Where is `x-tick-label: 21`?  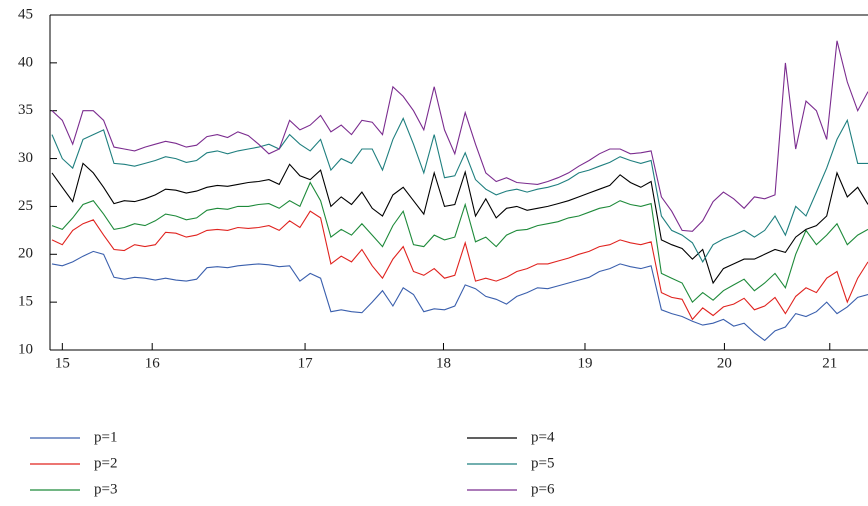
x-tick-label: 21 is located at coordinates (829, 363).